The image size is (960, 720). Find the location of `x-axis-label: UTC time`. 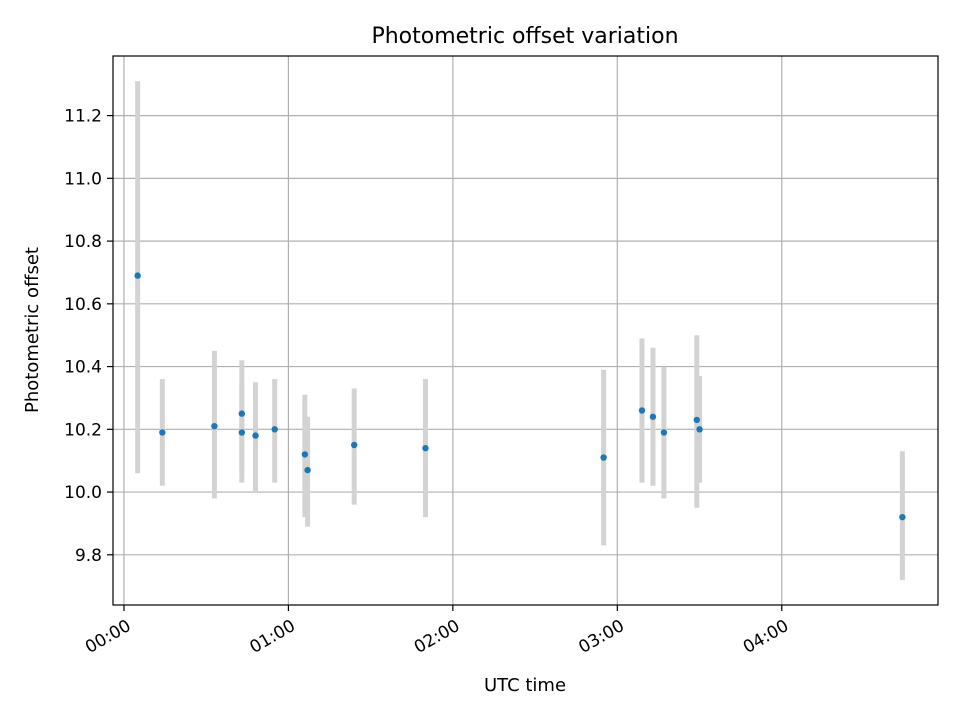

x-axis-label: UTC time is located at coordinates (525, 685).